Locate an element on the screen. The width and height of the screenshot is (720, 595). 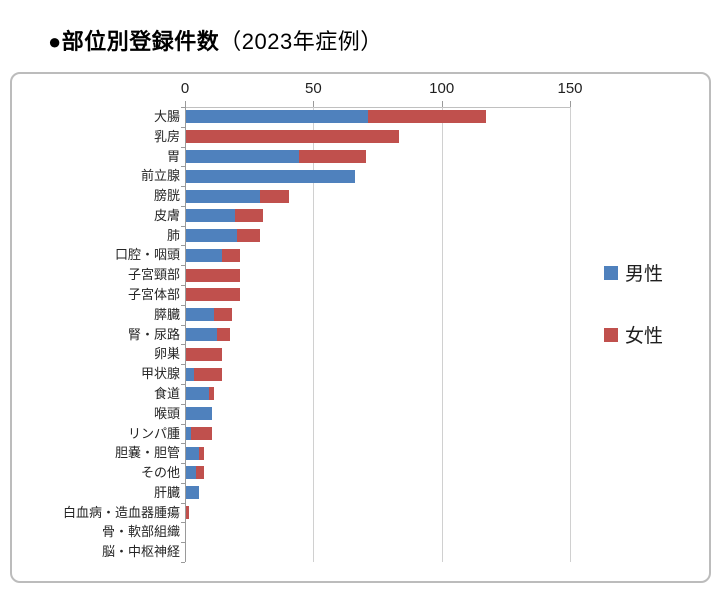
category-label: 皮膚 is located at coordinates (166, 215).